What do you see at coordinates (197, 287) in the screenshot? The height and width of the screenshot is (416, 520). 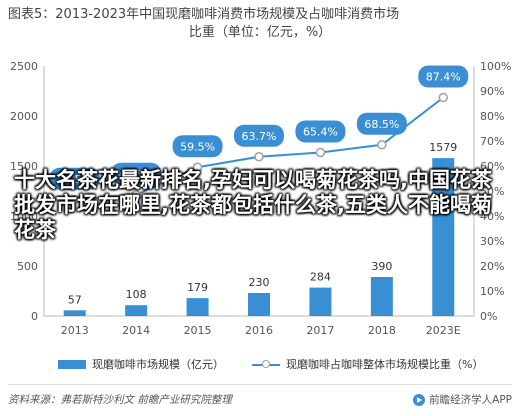 I see `bar-value-label: 179` at bounding box center [197, 287].